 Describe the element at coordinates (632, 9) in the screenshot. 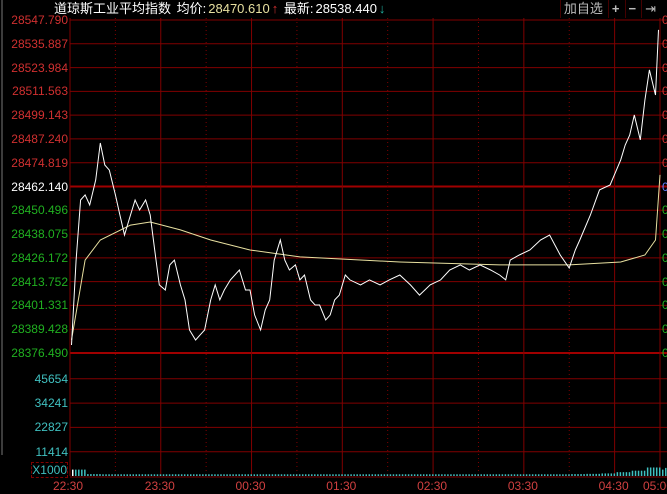

I see `zoom-out-icon: −` at that location.